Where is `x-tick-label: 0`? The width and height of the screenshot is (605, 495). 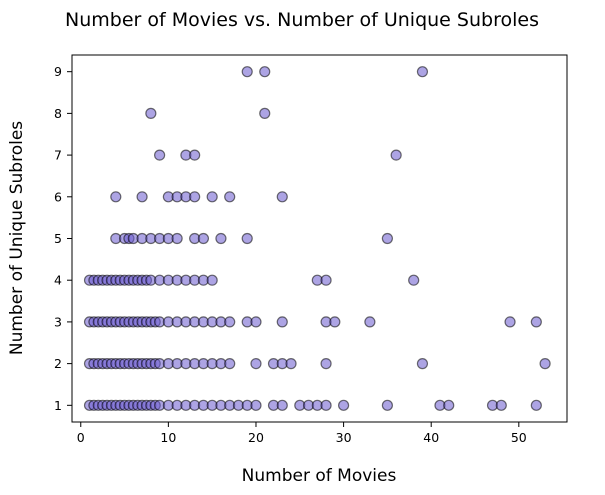 x-tick-label: 0 is located at coordinates (81, 437).